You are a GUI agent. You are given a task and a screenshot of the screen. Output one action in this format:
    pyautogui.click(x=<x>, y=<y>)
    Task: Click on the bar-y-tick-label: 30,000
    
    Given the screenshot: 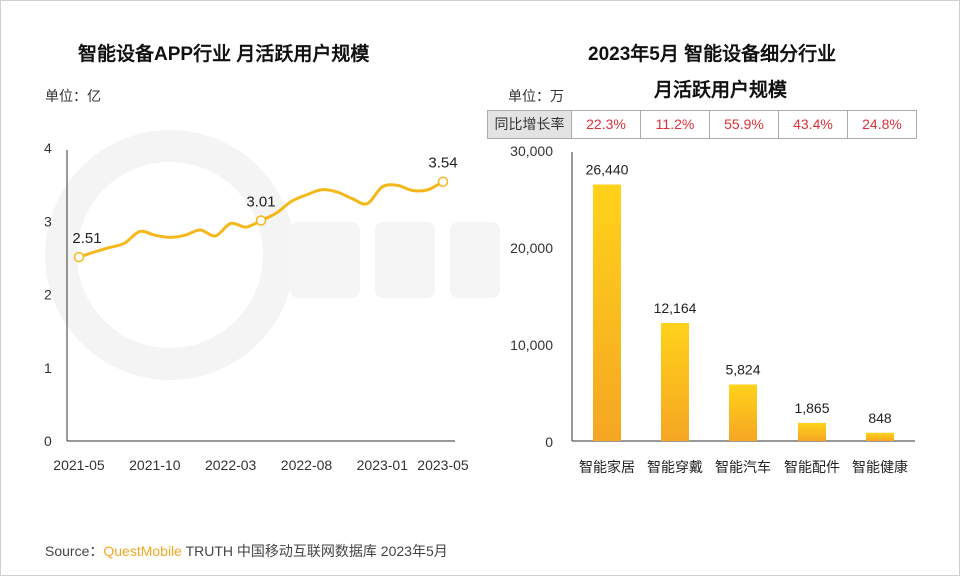 What is the action you would take?
    pyautogui.click(x=531, y=151)
    